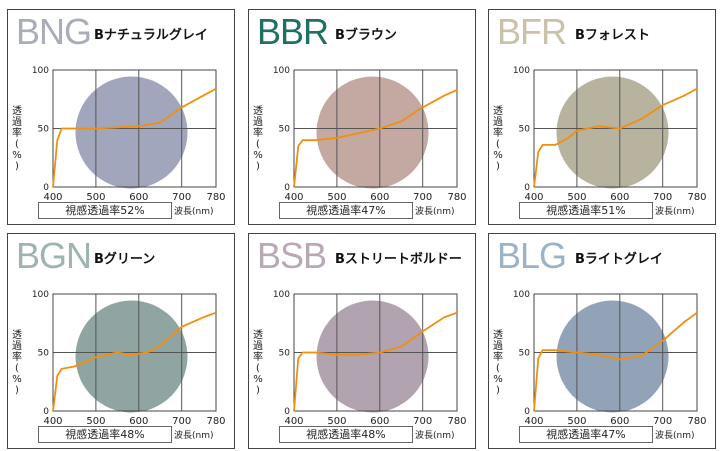 The height and width of the screenshot is (451, 724). I want to click on visible-light-transmission-box: 視感透過率48%, so click(346, 434).